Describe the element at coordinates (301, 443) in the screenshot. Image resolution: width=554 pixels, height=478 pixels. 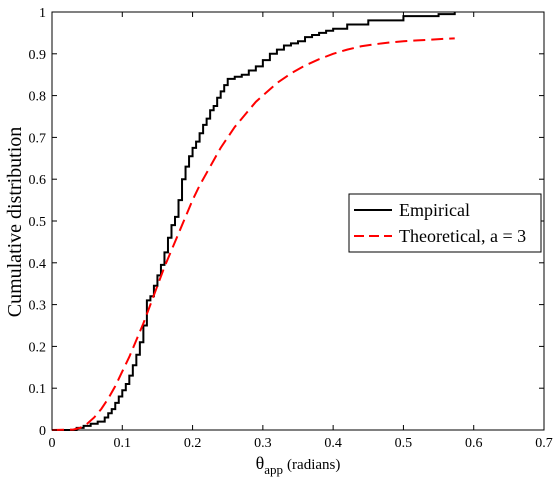
I see `x-tick-labels: 0 0.1 0.2 0.3 0.4 0.5 0.6 0.7` at that location.